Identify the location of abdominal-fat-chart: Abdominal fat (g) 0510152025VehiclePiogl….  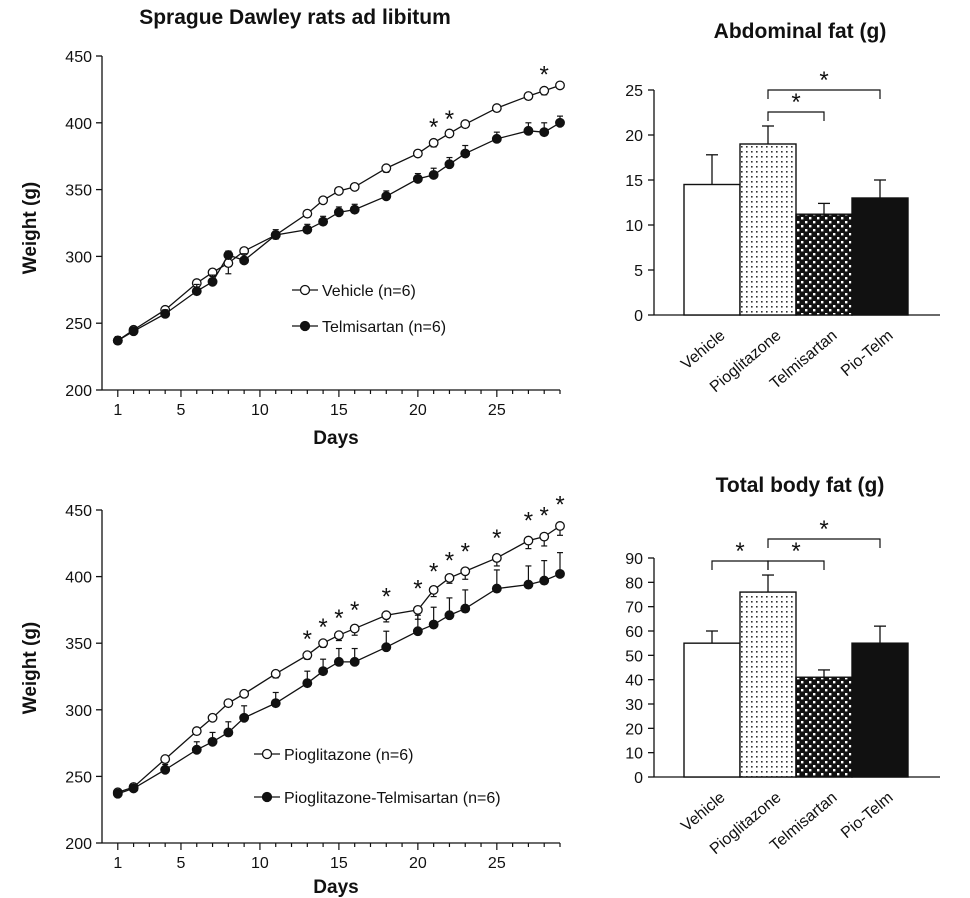
(782, 208).